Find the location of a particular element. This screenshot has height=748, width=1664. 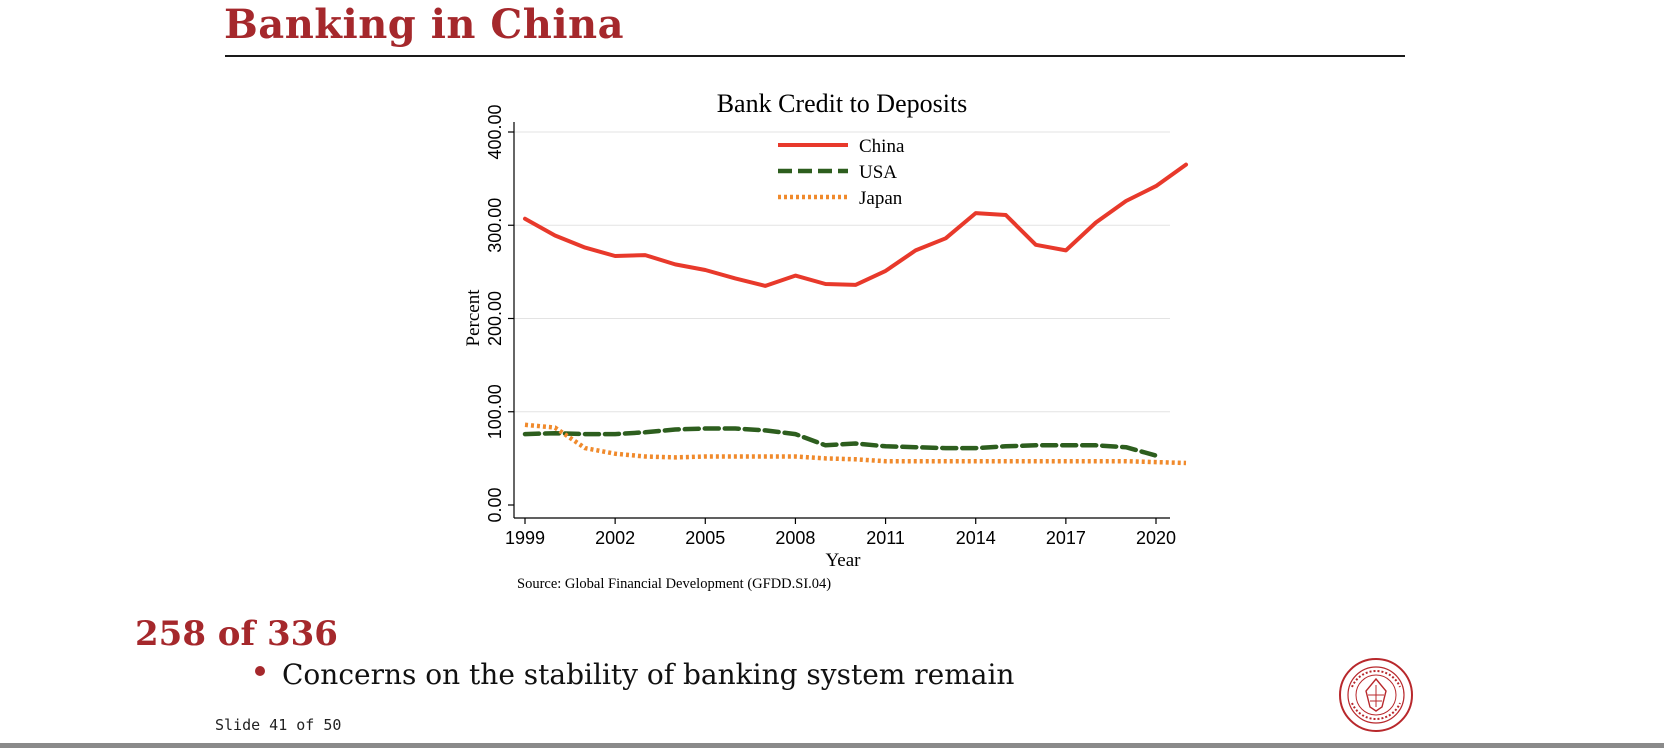

slide-title: Banking in China is located at coordinates (424, 24).